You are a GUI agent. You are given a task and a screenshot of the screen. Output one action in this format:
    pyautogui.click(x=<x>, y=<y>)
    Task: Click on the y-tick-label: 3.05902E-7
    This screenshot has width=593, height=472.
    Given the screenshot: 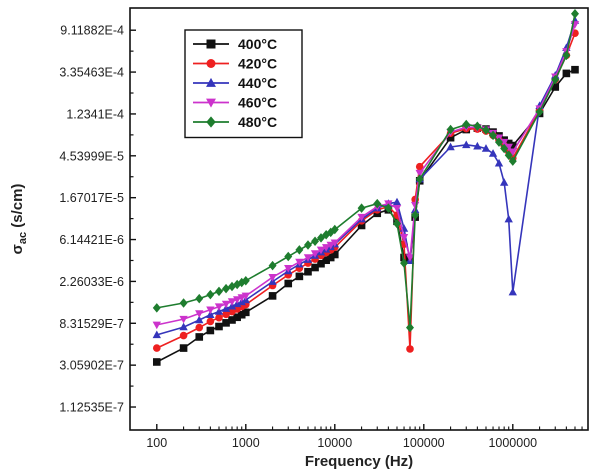 What is the action you would take?
    pyautogui.click(x=91, y=366)
    